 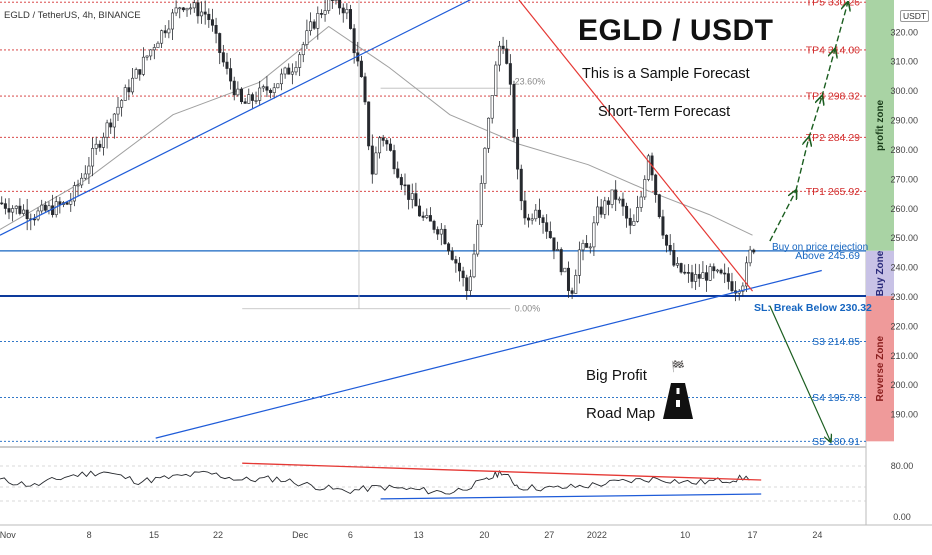 I want to click on reverse-zone-box, so click(x=880, y=369).